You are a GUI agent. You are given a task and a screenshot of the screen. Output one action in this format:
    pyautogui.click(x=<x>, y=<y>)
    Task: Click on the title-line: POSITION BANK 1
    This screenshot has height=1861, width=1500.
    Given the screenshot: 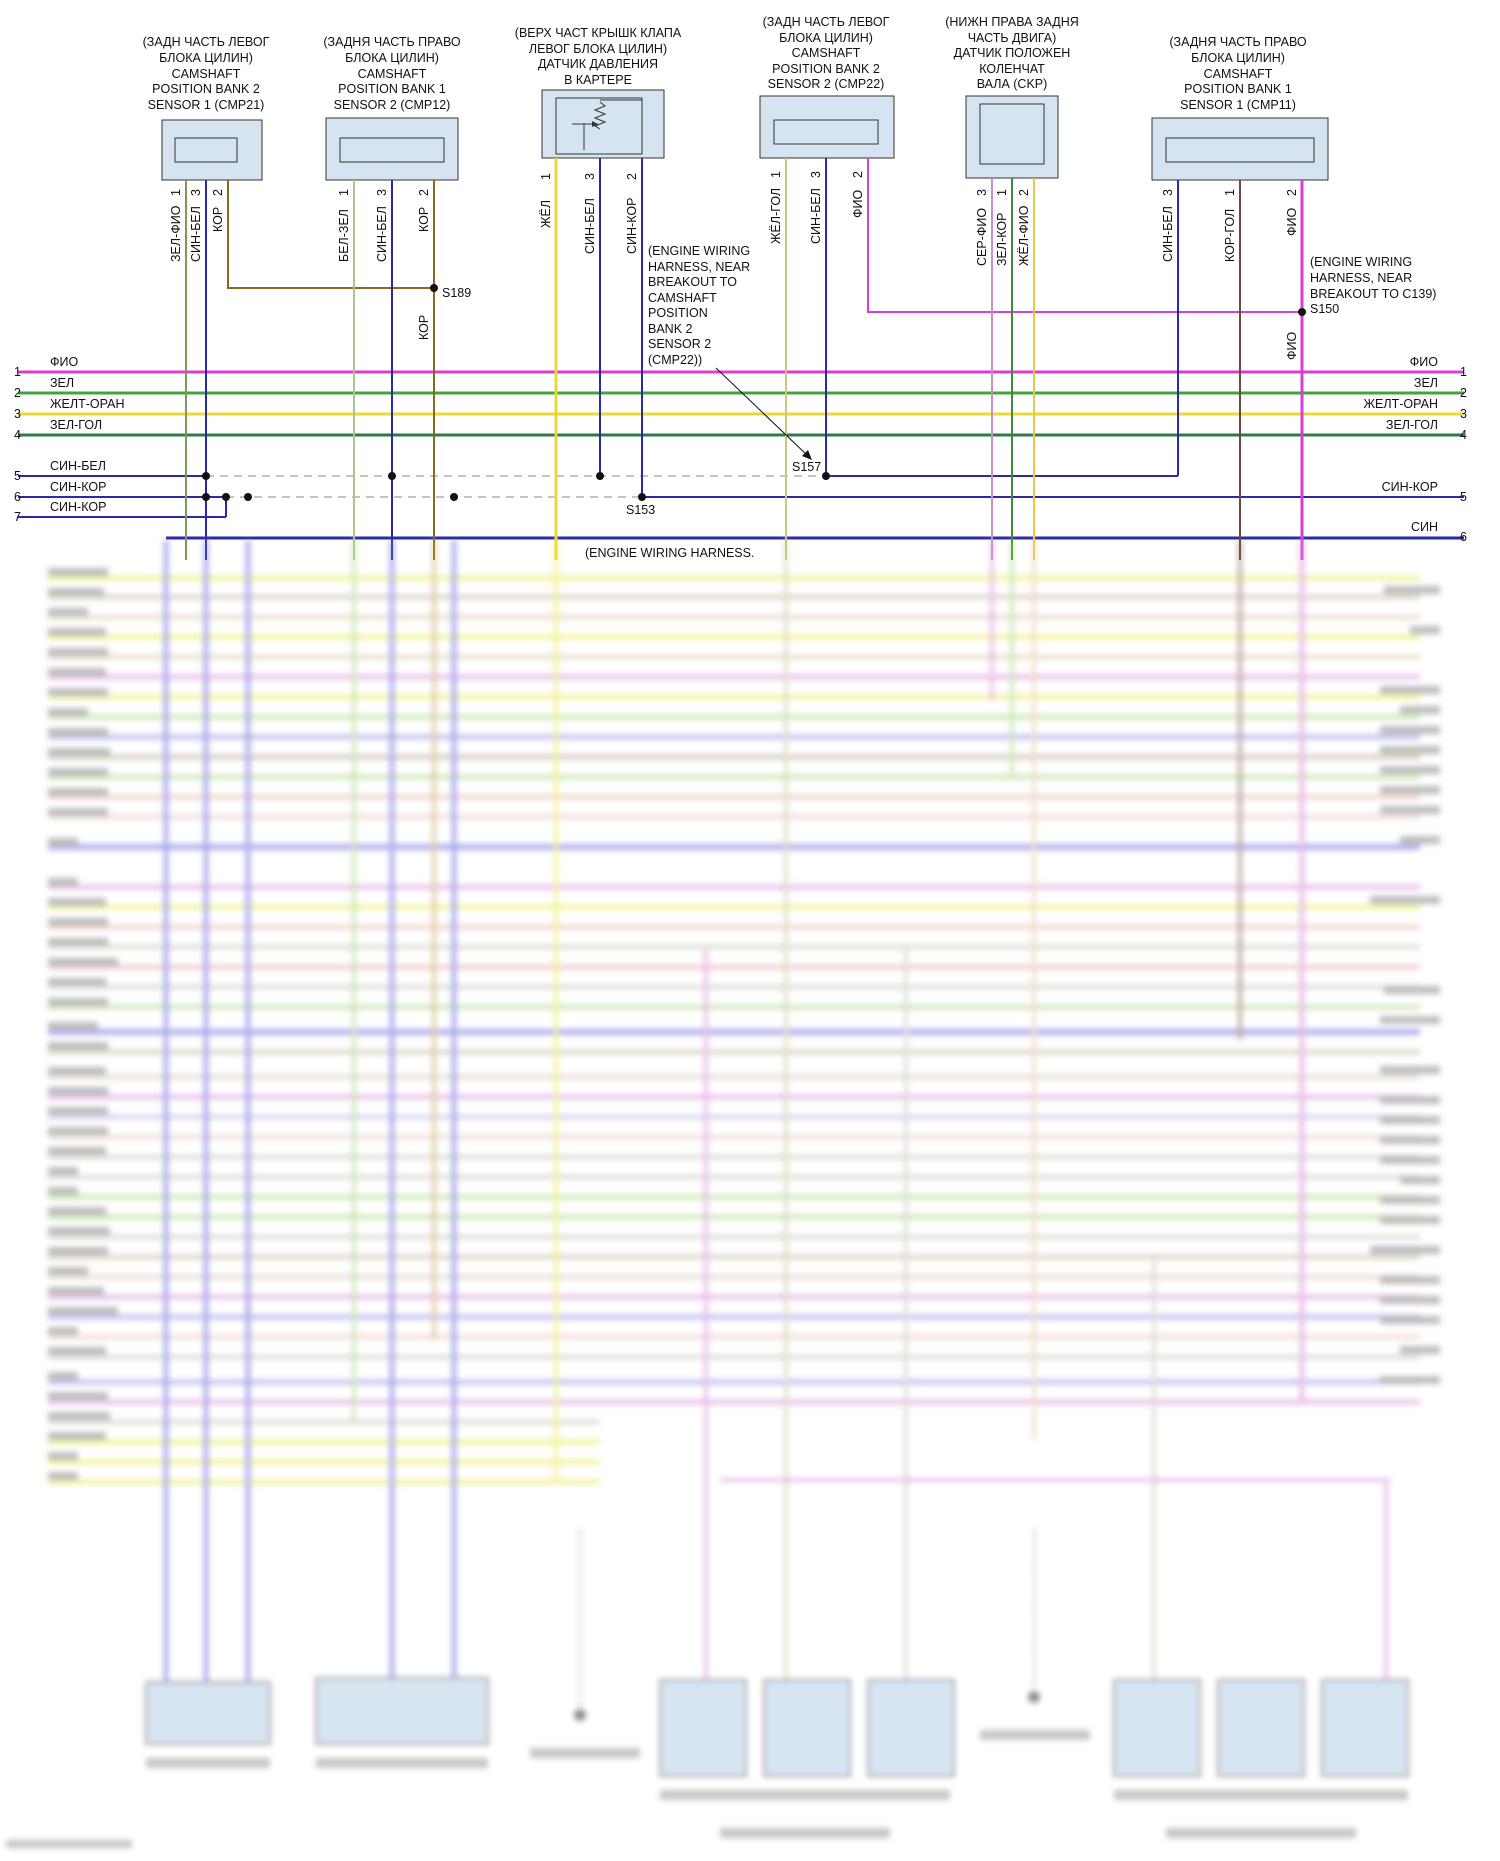 What is the action you would take?
    pyautogui.click(x=392, y=89)
    